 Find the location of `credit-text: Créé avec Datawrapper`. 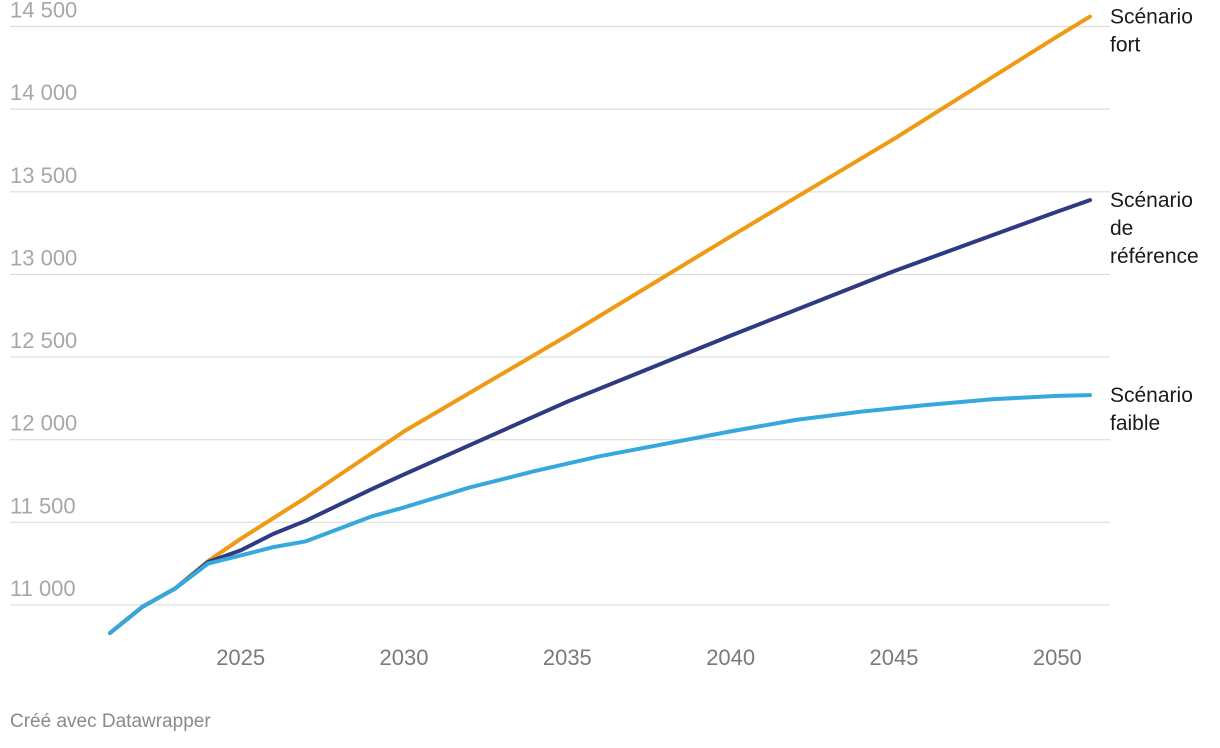

credit-text: Créé avec Datawrapper is located at coordinates (110, 721).